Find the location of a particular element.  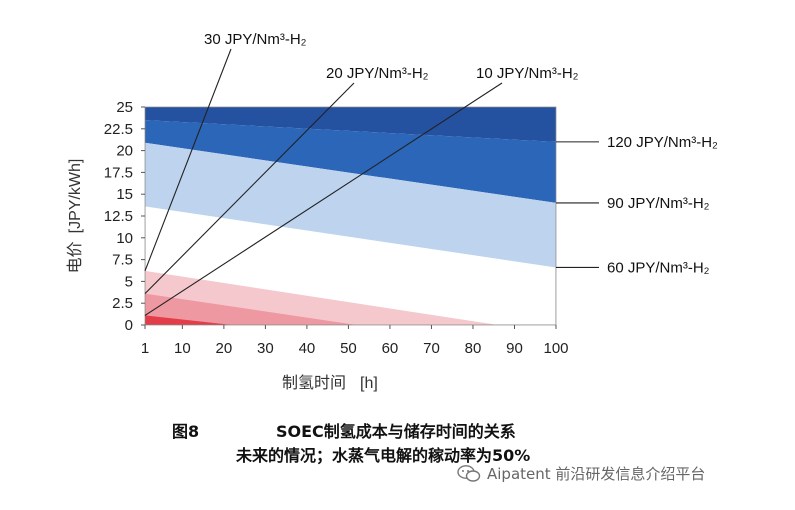

x-tick-label: 100 is located at coordinates (555, 348).